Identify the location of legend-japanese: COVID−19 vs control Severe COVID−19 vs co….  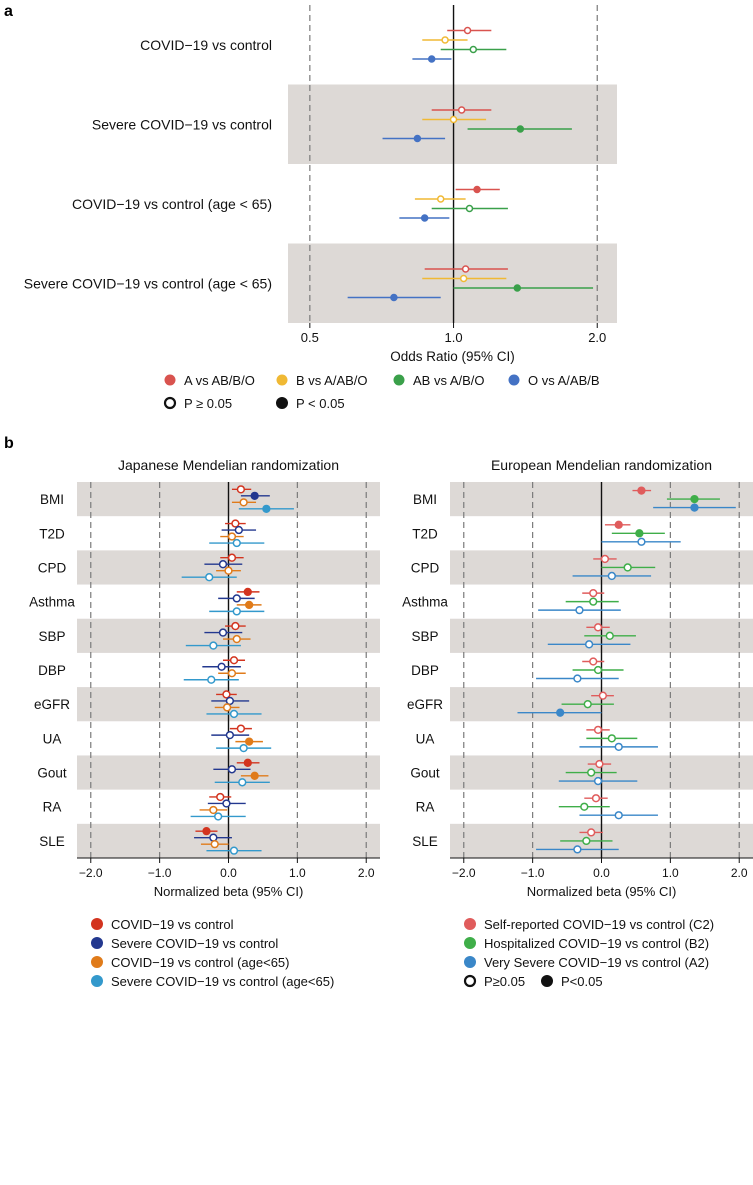
(212, 953).